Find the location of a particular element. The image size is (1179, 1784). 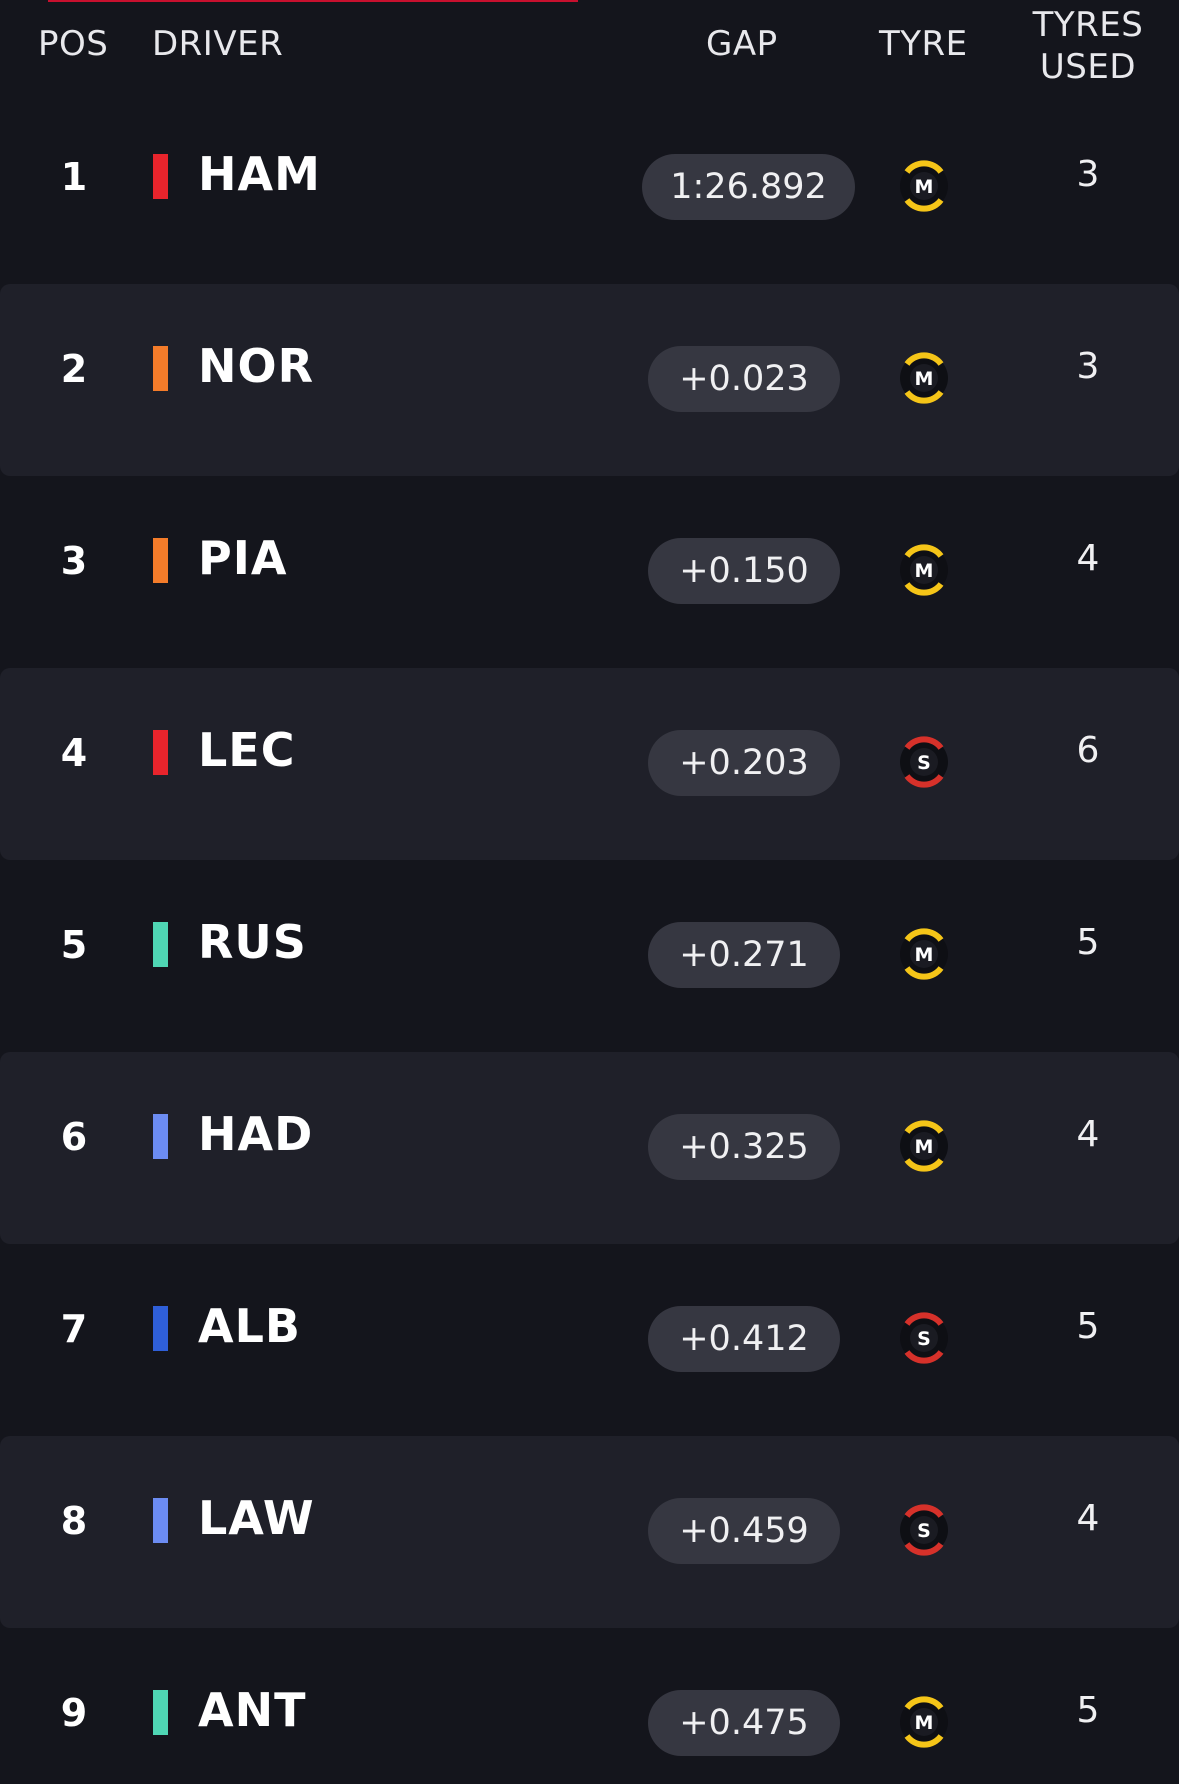

driver-row: 5 RUS +0.271 M 5 is located at coordinates (589, 956).